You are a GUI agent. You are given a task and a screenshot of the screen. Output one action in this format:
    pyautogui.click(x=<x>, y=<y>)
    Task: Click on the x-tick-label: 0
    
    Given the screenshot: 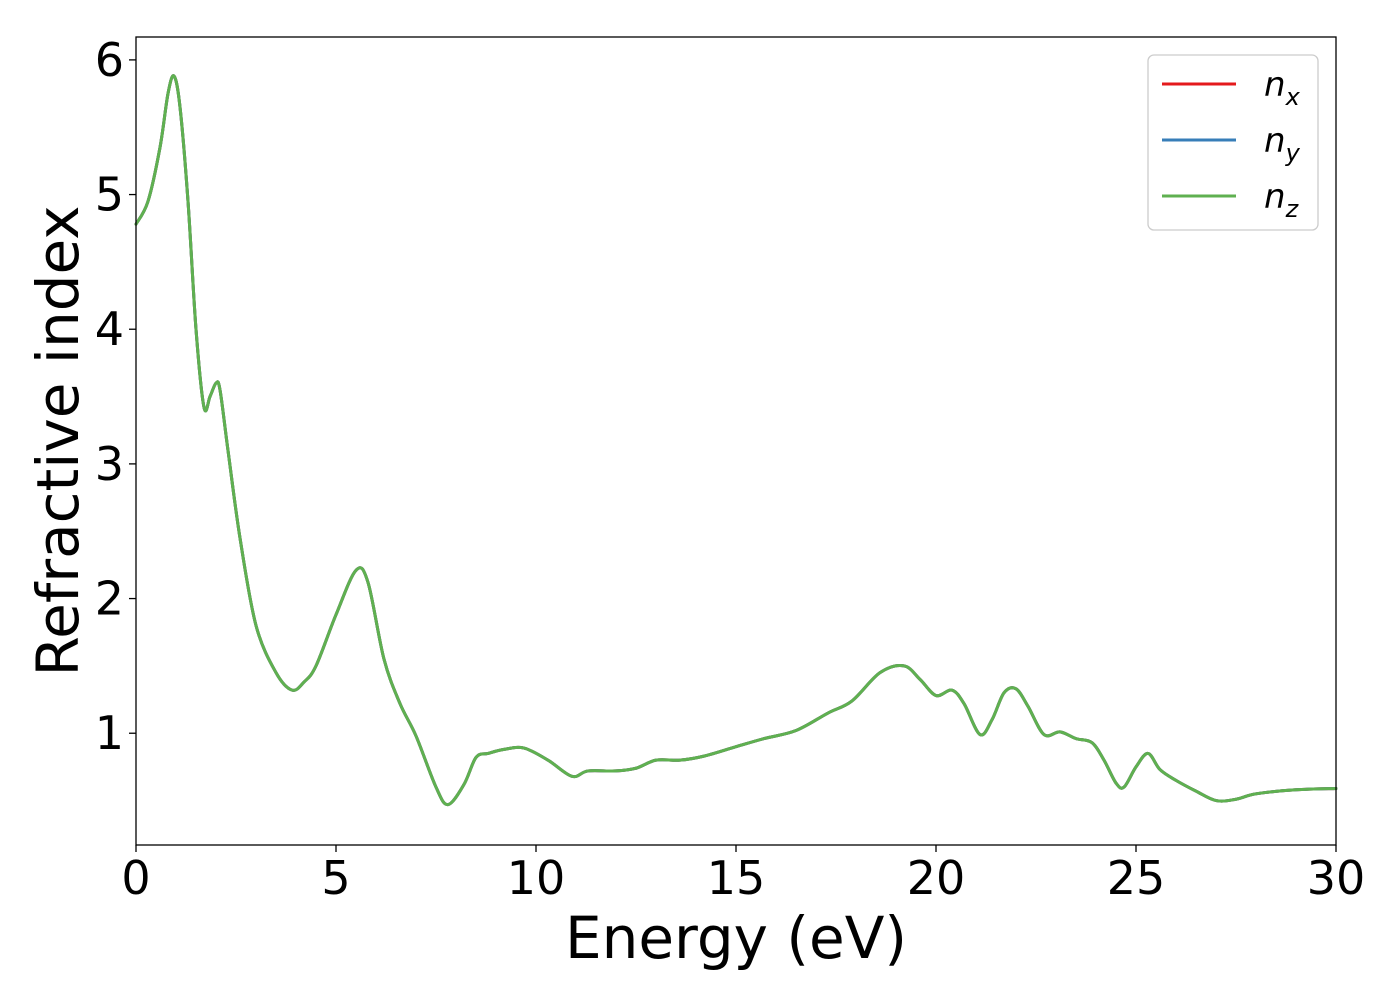 What is the action you would take?
    pyautogui.click(x=135, y=878)
    